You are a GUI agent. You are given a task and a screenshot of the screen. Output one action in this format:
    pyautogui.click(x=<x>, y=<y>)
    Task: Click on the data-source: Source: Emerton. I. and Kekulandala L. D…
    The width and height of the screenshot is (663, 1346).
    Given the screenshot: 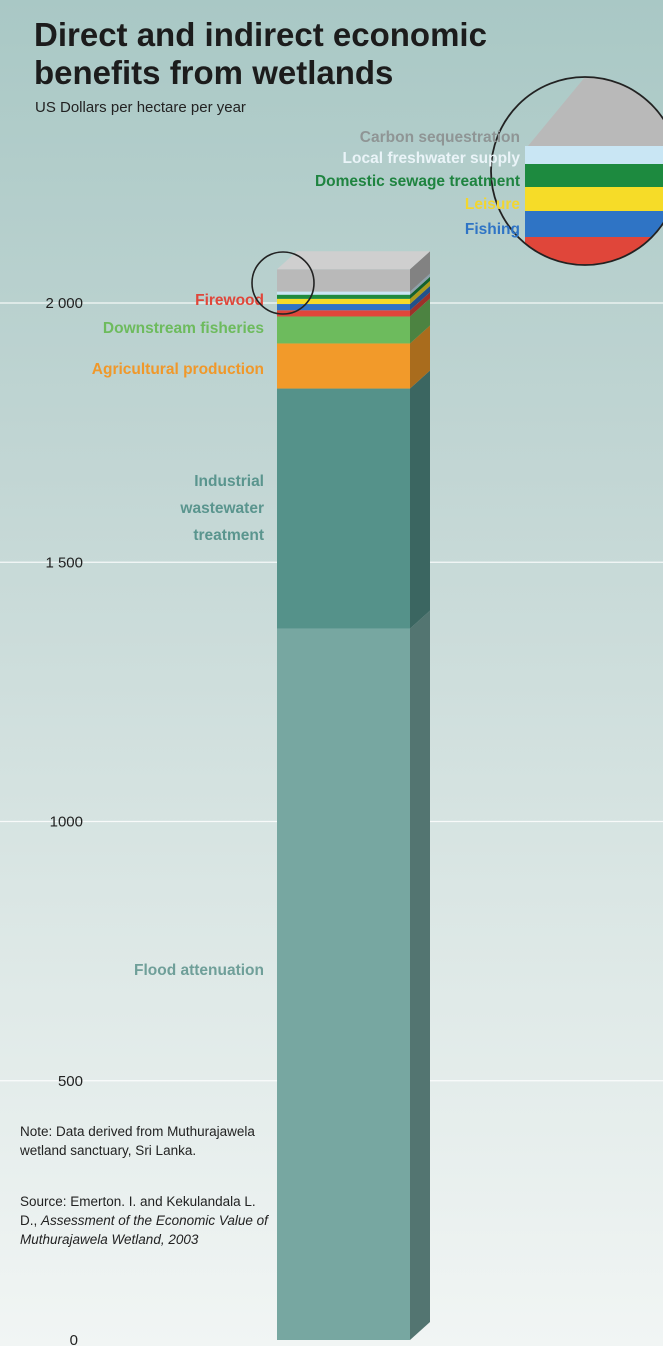 What is the action you would take?
    pyautogui.click(x=145, y=1220)
    